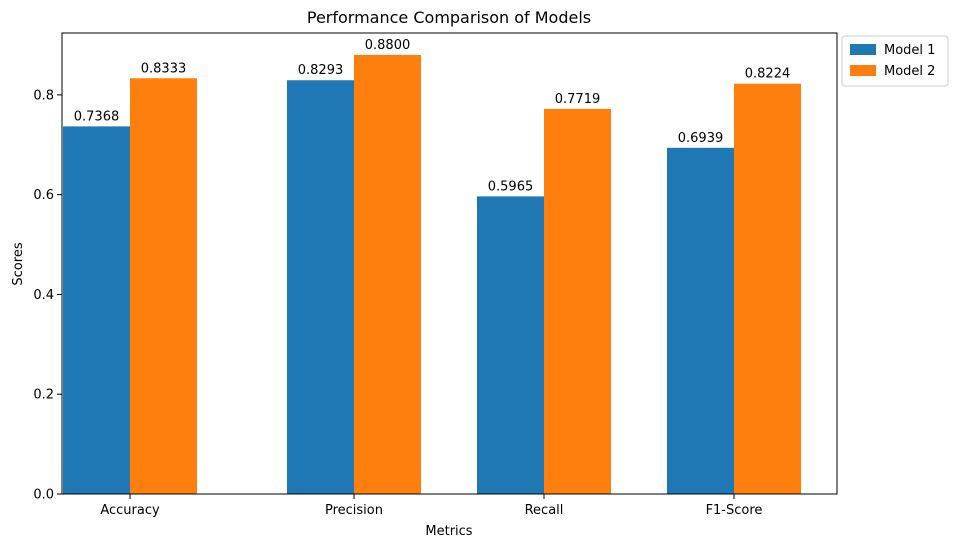  I want to click on bar-model-1-accuracy, so click(96, 310).